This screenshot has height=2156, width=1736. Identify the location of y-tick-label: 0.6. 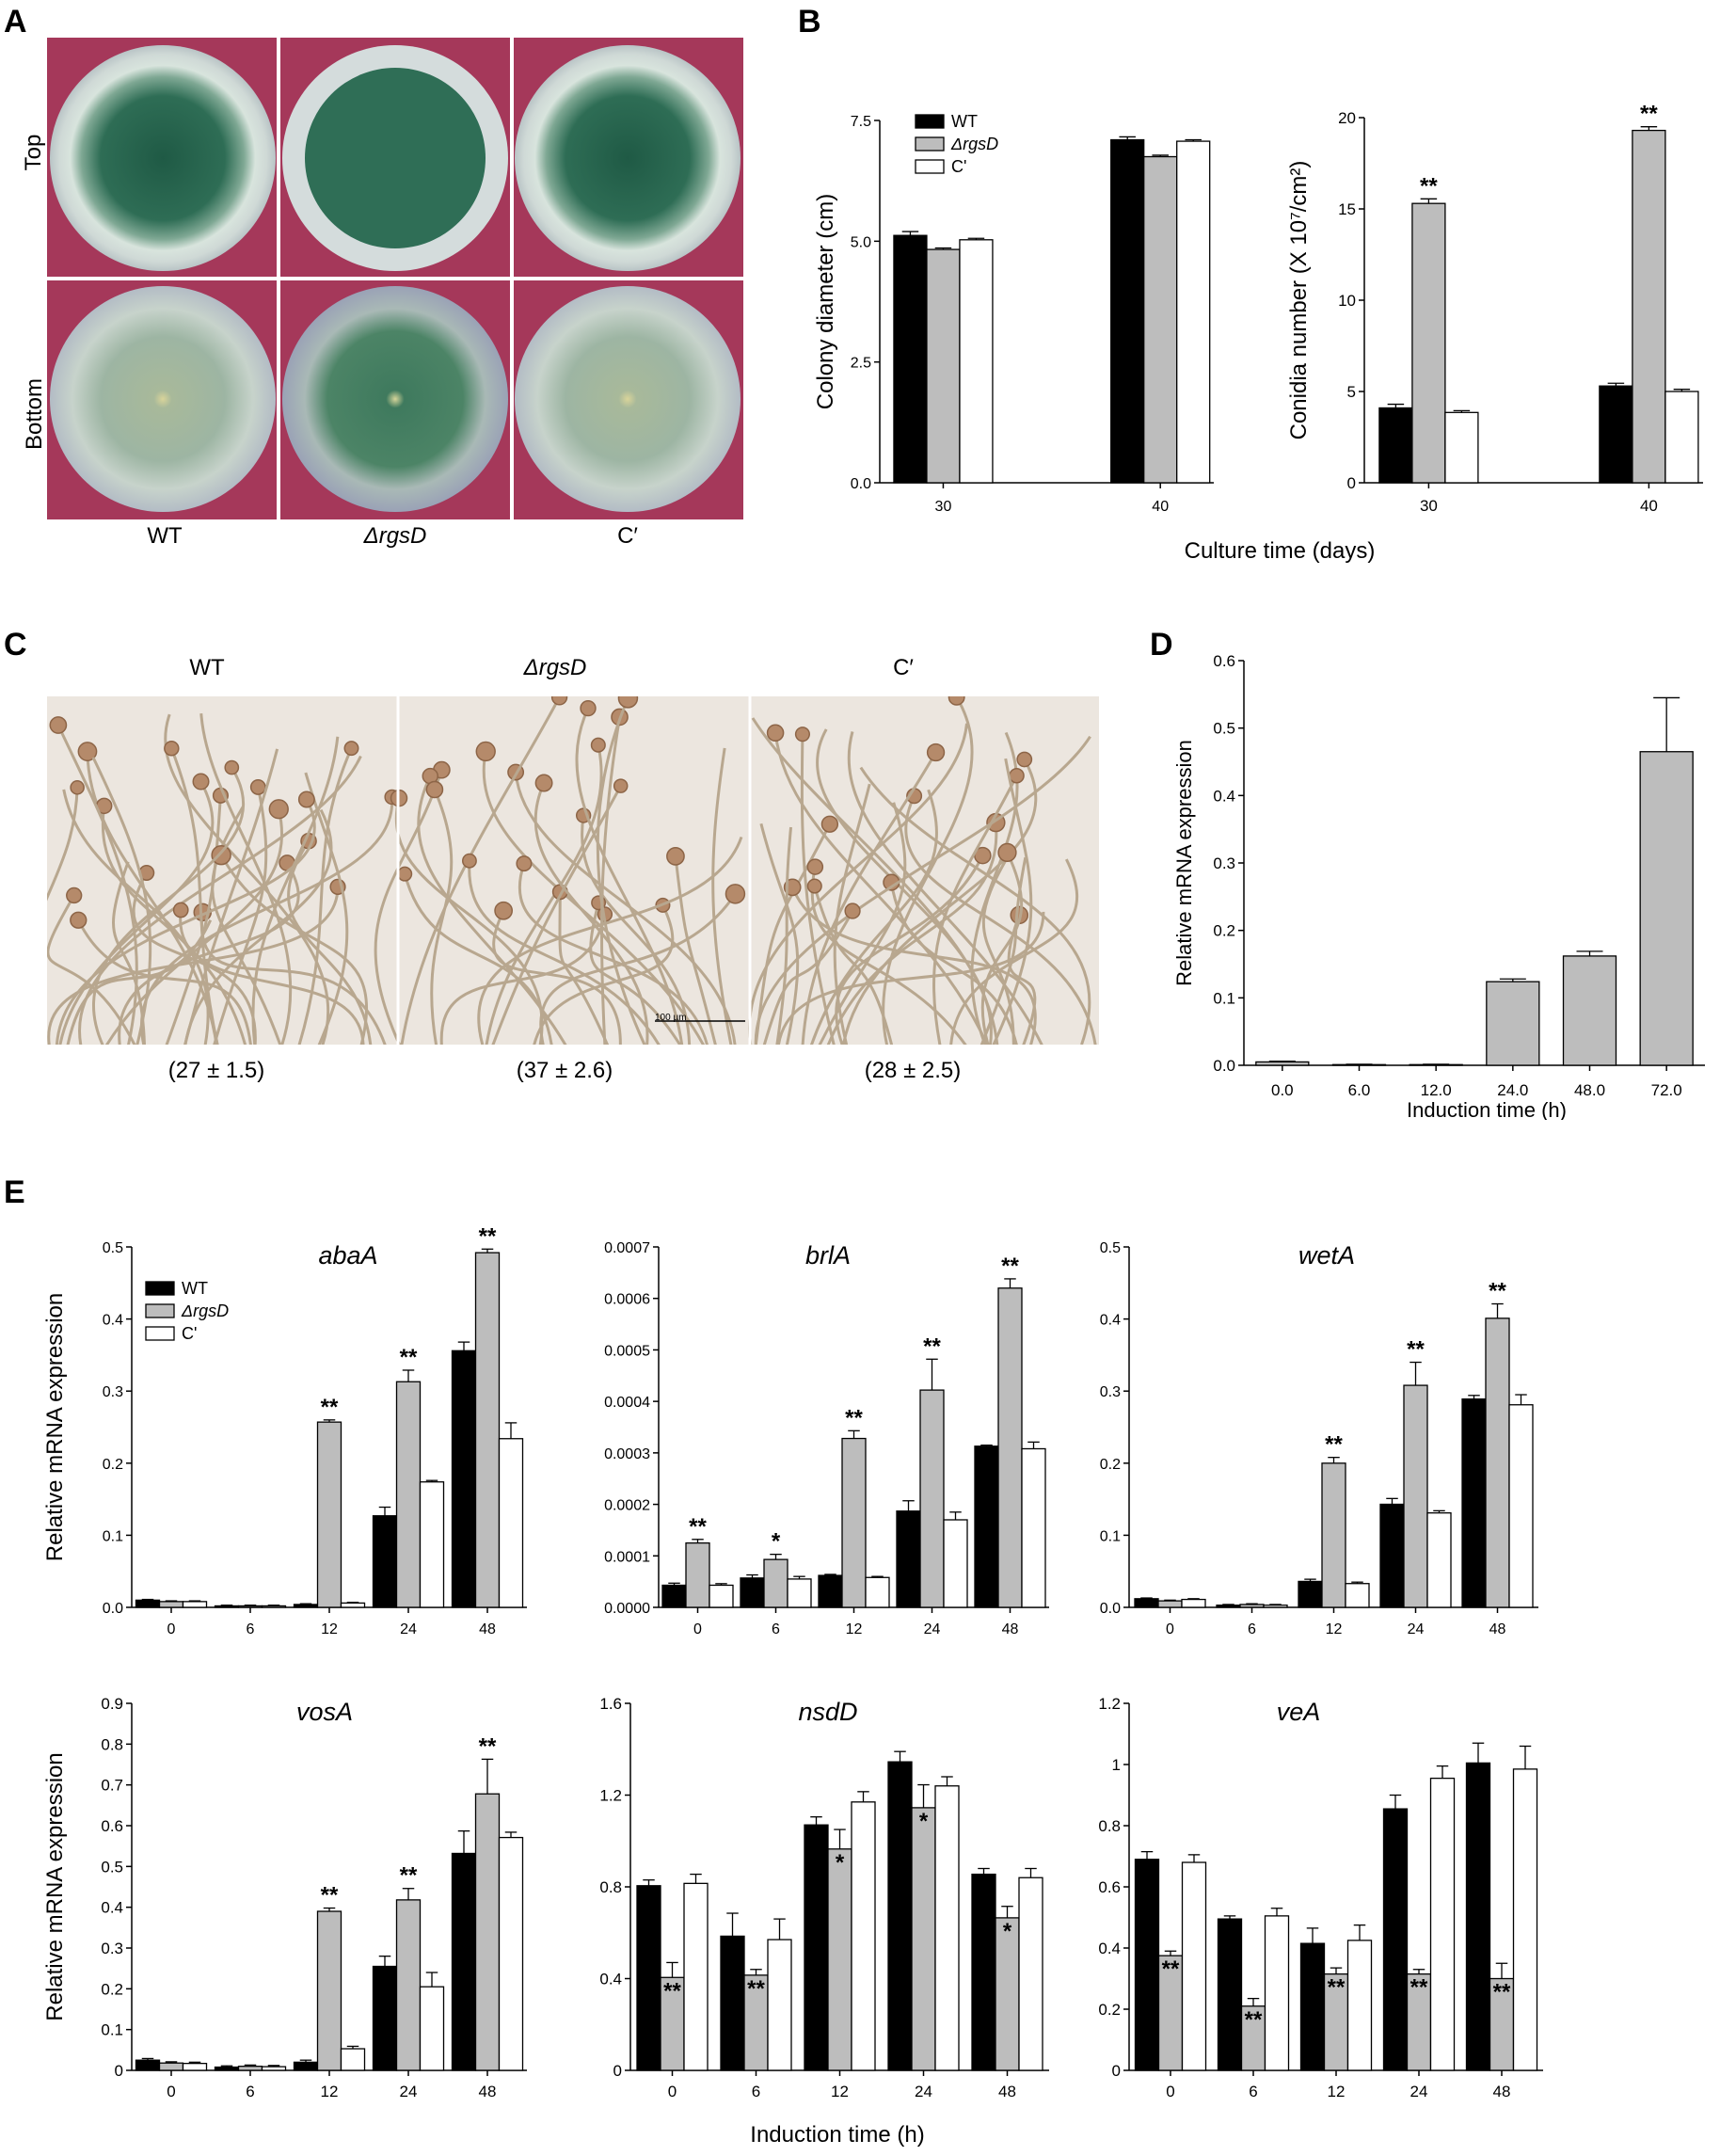
(1109, 1887).